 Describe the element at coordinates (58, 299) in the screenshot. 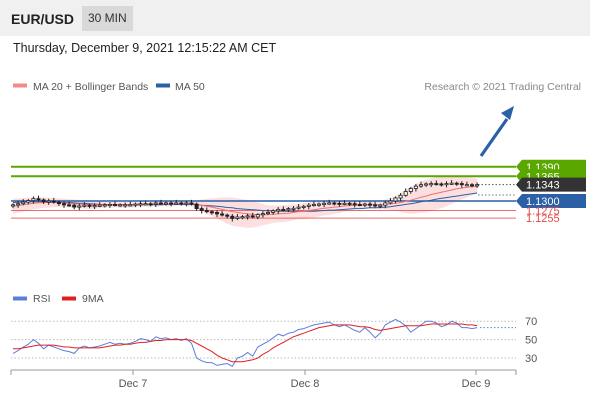

I see `rsi-legend: RSI 9MA` at that location.